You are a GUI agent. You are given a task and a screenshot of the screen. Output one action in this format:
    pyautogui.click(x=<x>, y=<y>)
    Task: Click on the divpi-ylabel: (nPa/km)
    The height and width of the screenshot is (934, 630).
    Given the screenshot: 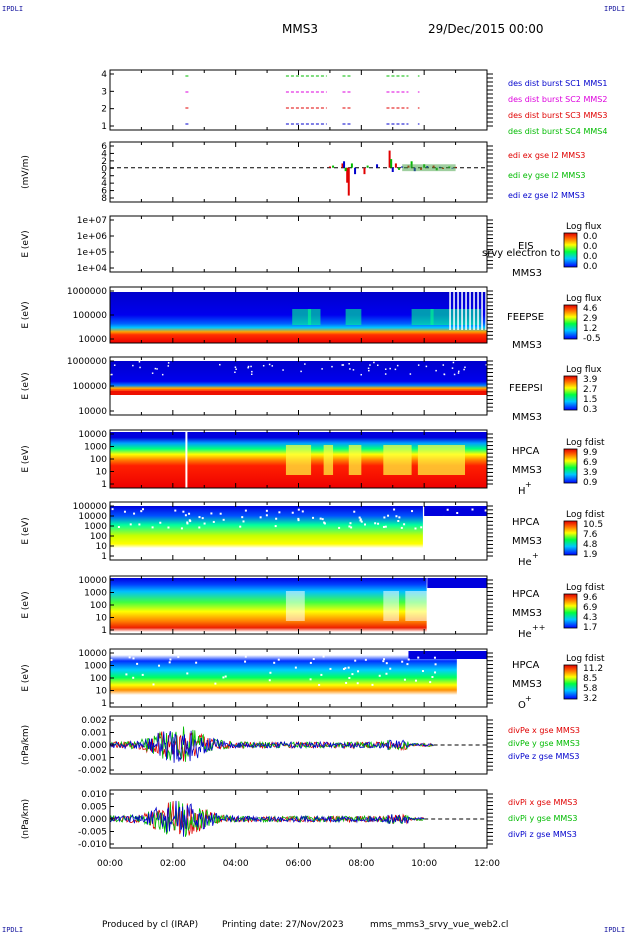 What is the action you would take?
    pyautogui.click(x=26, y=819)
    